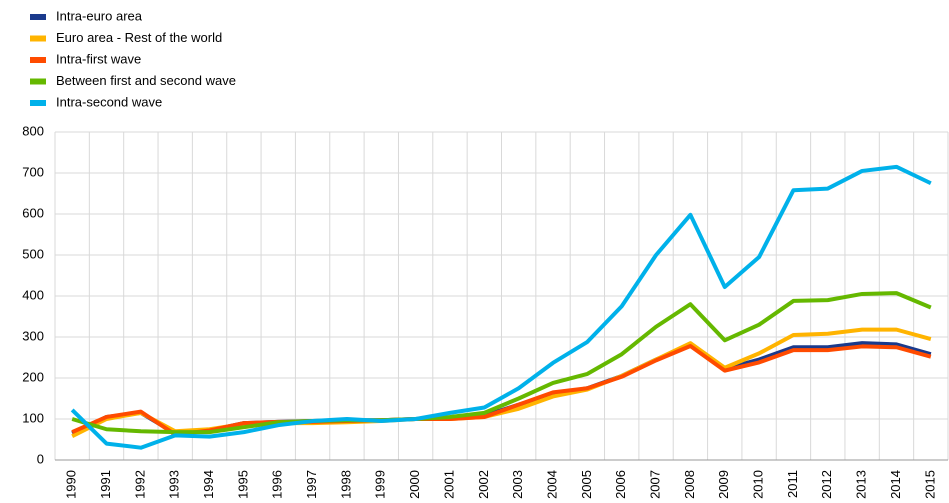 The width and height of the screenshot is (949, 503). Describe the element at coordinates (414, 484) in the screenshot. I see `x-tick-label: 2000` at that location.